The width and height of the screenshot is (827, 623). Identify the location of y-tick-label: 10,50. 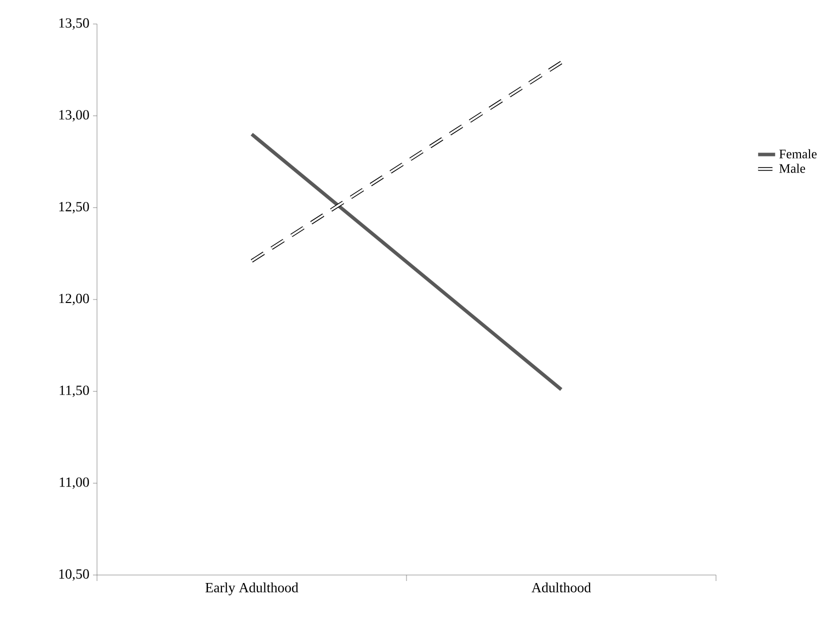
(74, 575).